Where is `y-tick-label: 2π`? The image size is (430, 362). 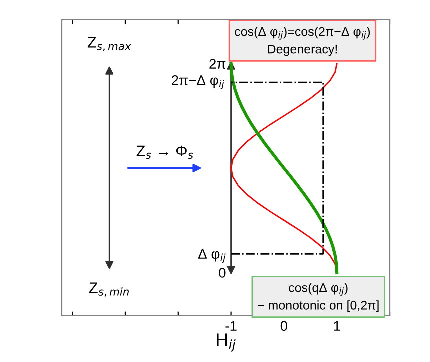
y-tick-label: 2π is located at coordinates (218, 64).